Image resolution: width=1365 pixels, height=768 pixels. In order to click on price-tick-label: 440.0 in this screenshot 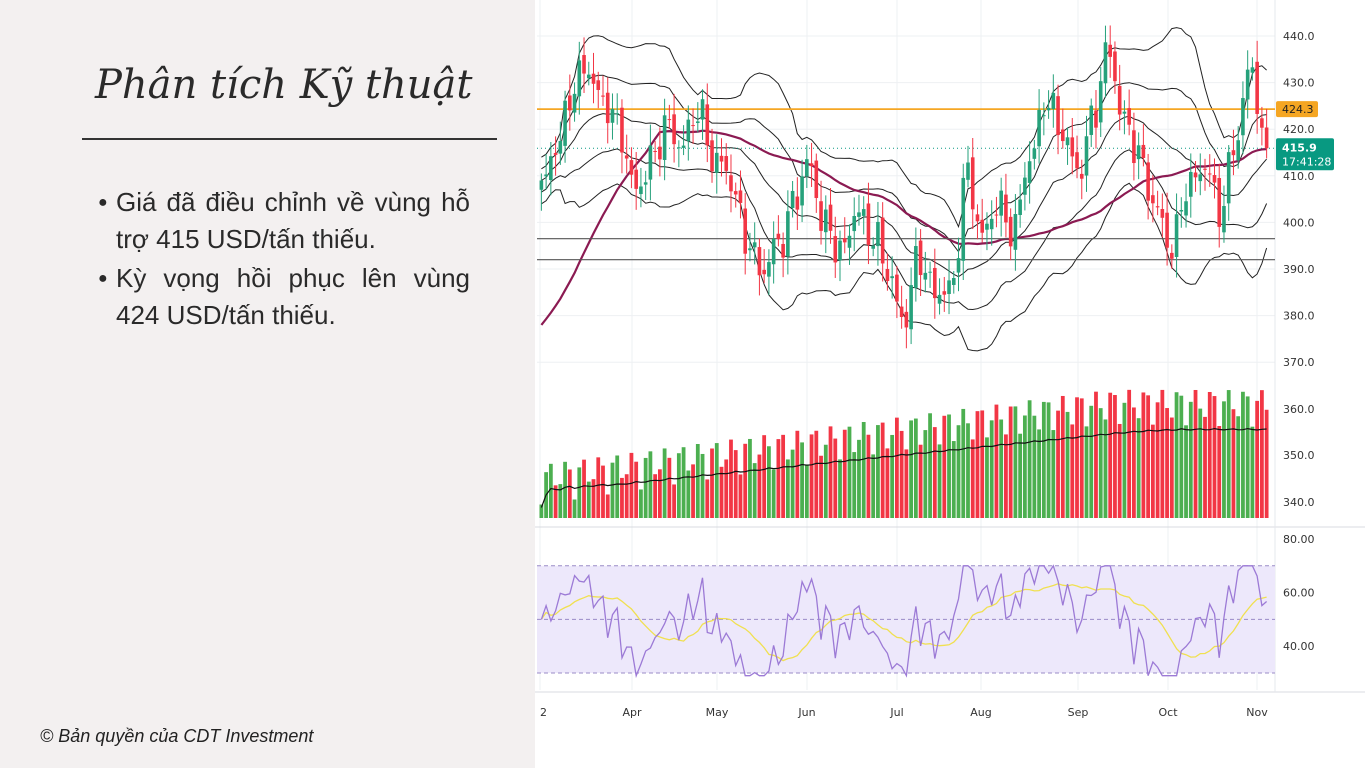, I will do `click(1299, 36)`.